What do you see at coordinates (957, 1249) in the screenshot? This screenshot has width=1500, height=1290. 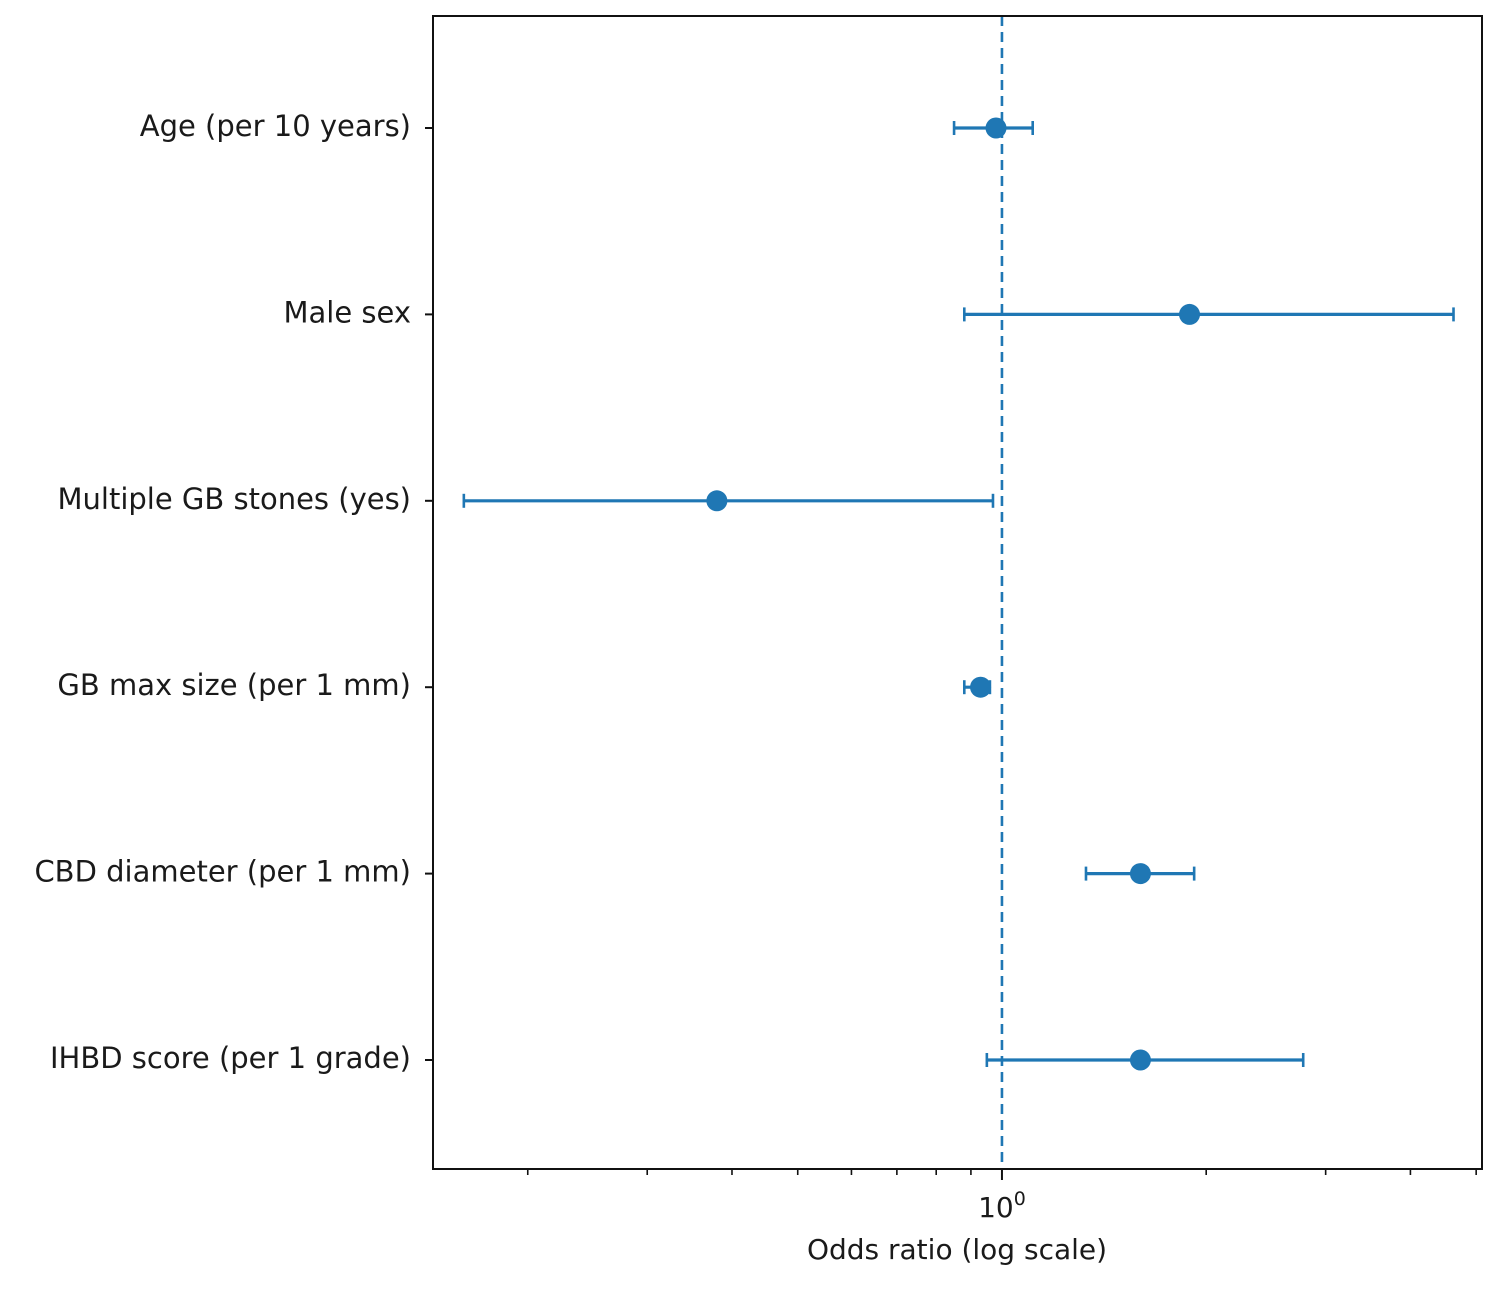 I see `x-axis-title: Odds ratio (log scale)` at bounding box center [957, 1249].